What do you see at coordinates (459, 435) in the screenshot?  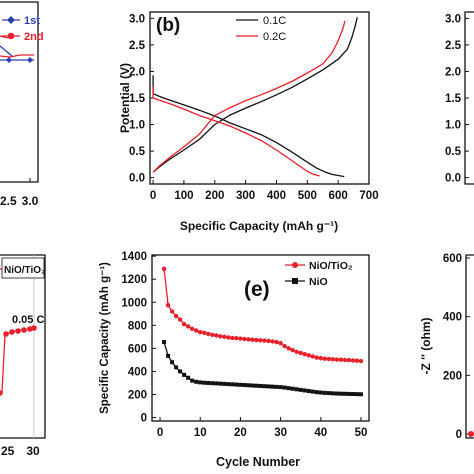 I see `y-tick-label: 0` at bounding box center [459, 435].